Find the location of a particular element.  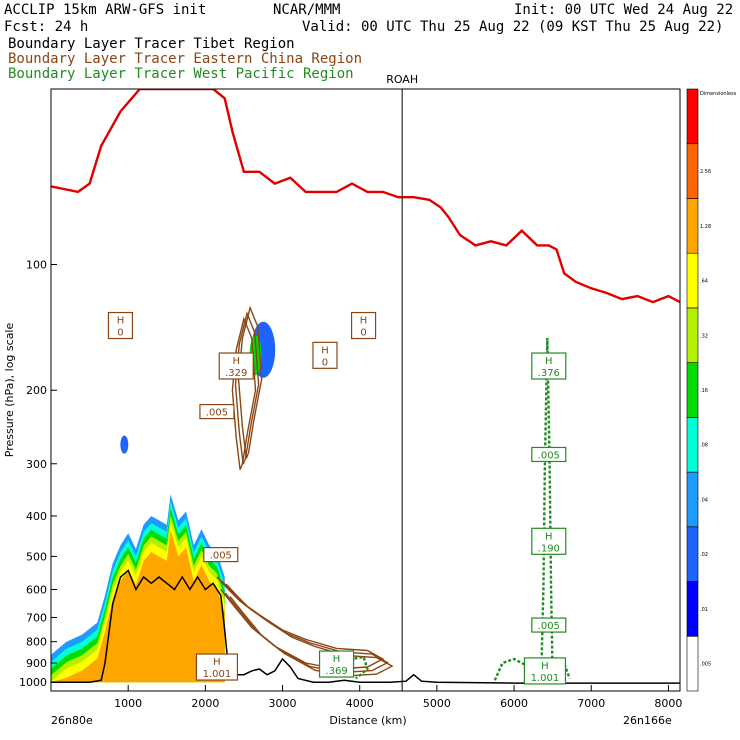

brown-label-text-0: H is located at coordinates (121, 321).